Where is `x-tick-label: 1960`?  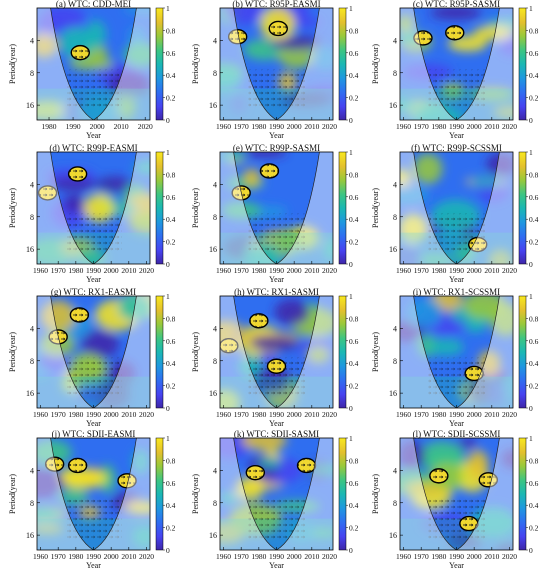
x-tick-label: 1960 is located at coordinates (223, 126).